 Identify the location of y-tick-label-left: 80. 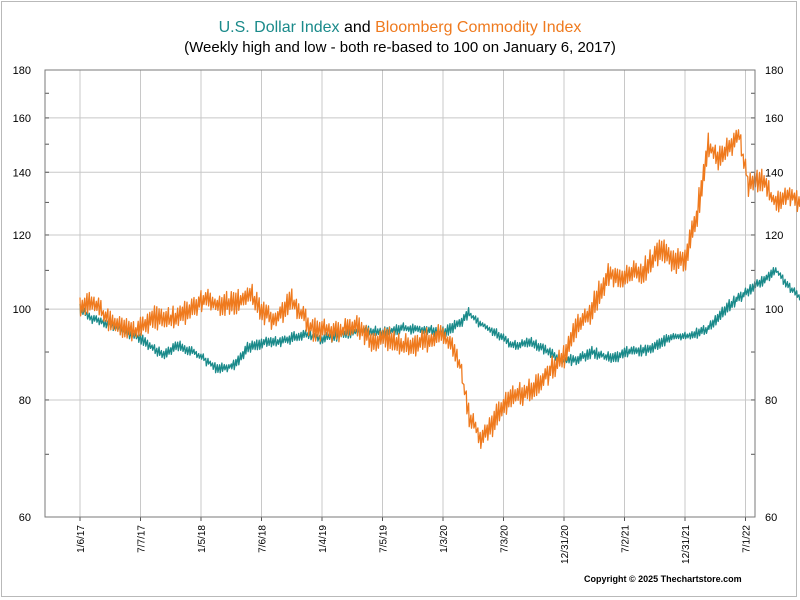
(25, 401).